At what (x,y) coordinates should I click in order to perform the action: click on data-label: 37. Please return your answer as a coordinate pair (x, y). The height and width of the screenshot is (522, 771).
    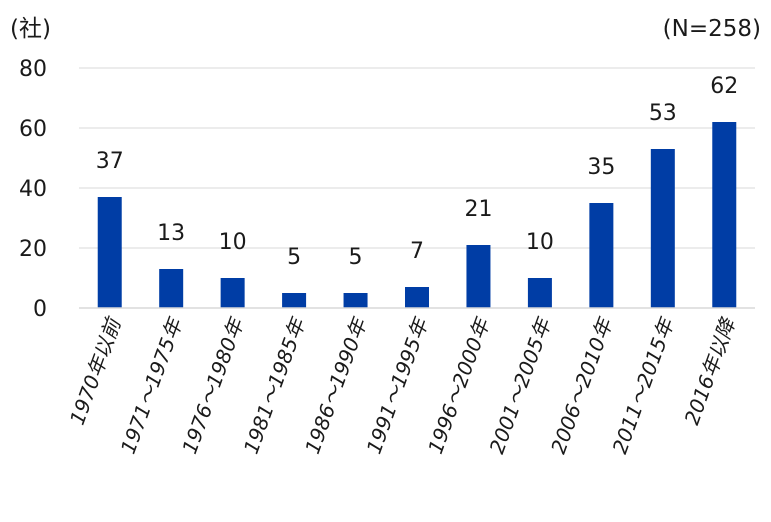
    Looking at the image, I should click on (110, 161).